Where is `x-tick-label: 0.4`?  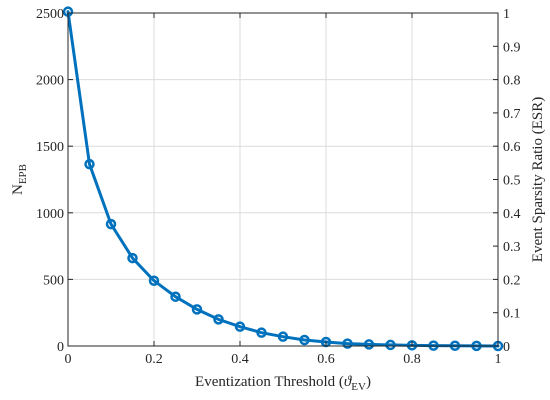
x-tick-label: 0.4 is located at coordinates (240, 359).